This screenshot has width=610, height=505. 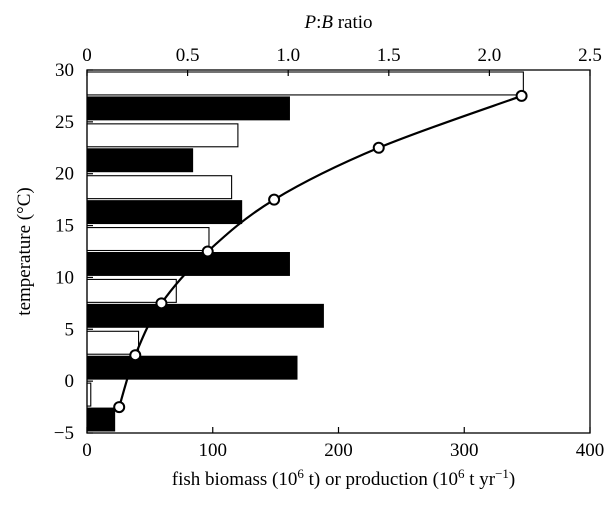 What do you see at coordinates (64, 433) in the screenshot?
I see `y-tick-label: −5` at bounding box center [64, 433].